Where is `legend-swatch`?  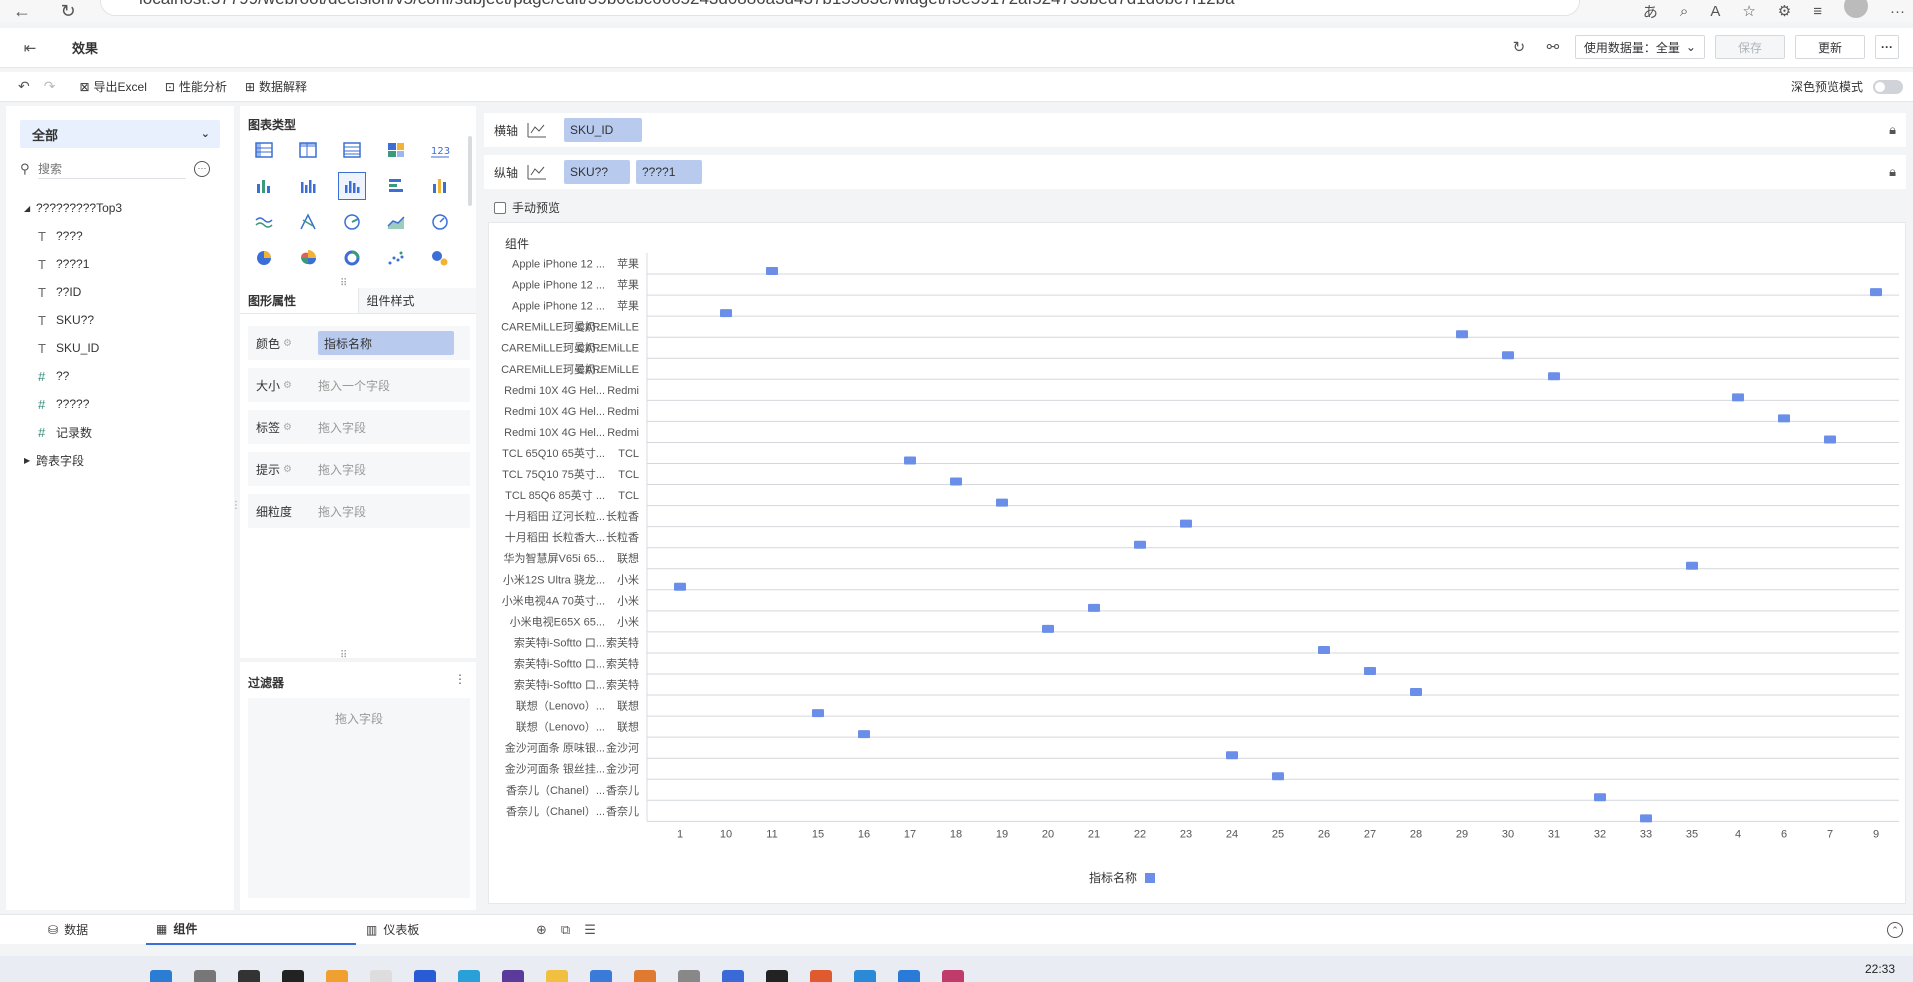 legend-swatch is located at coordinates (1150, 877).